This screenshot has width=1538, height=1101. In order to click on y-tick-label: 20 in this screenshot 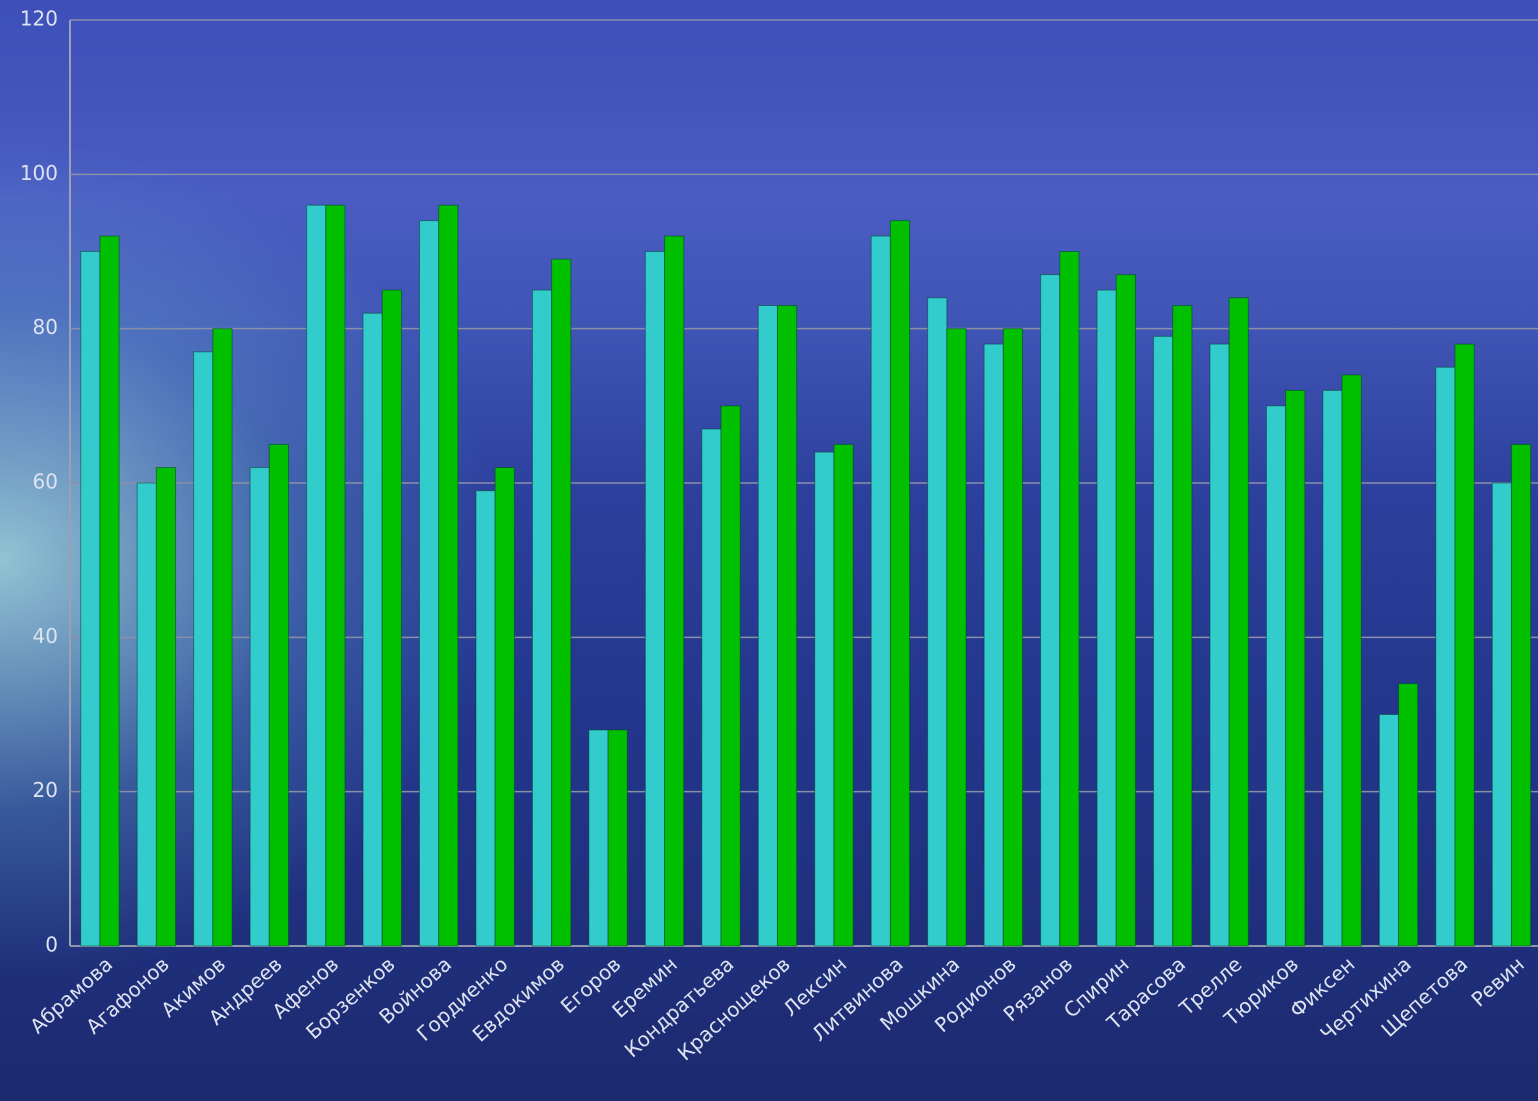, I will do `click(45, 790)`.